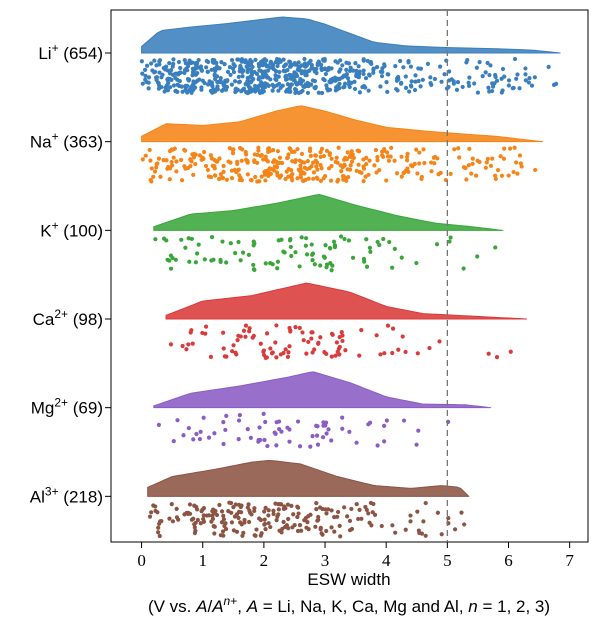 Image resolution: width=611 pixels, height=622 pixels. I want to click on category-label-ca: Ca2+ (98), so click(68, 318).